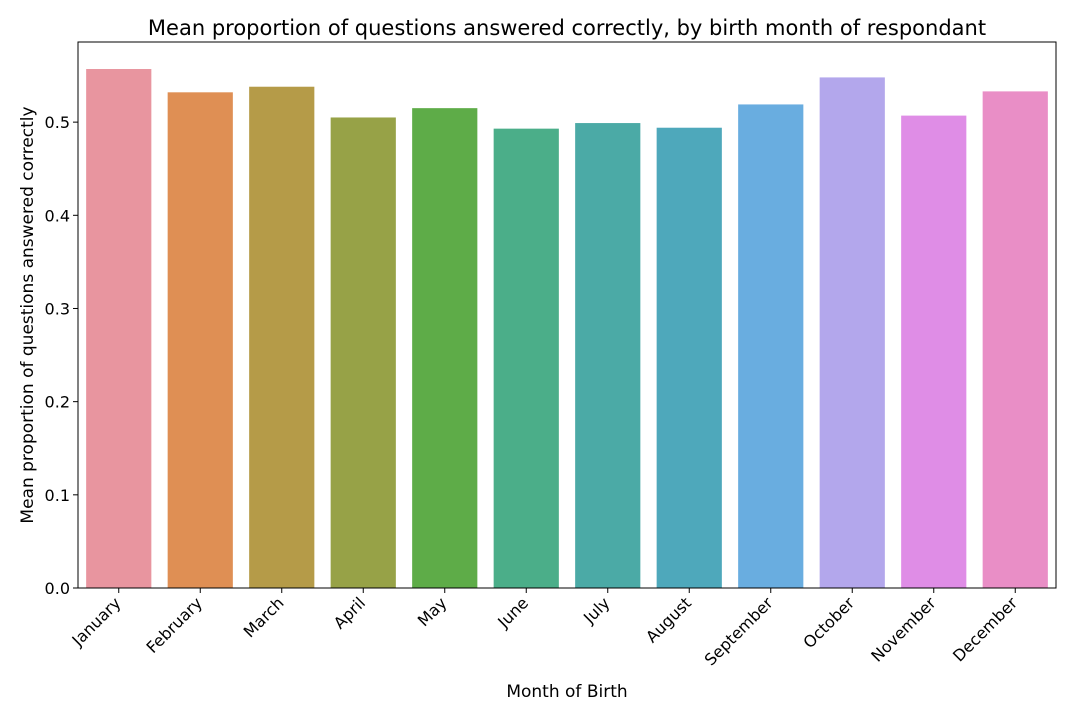 The height and width of the screenshot is (724, 1080). What do you see at coordinates (57, 402) in the screenshot?
I see `y-tick-label: 0.2` at bounding box center [57, 402].